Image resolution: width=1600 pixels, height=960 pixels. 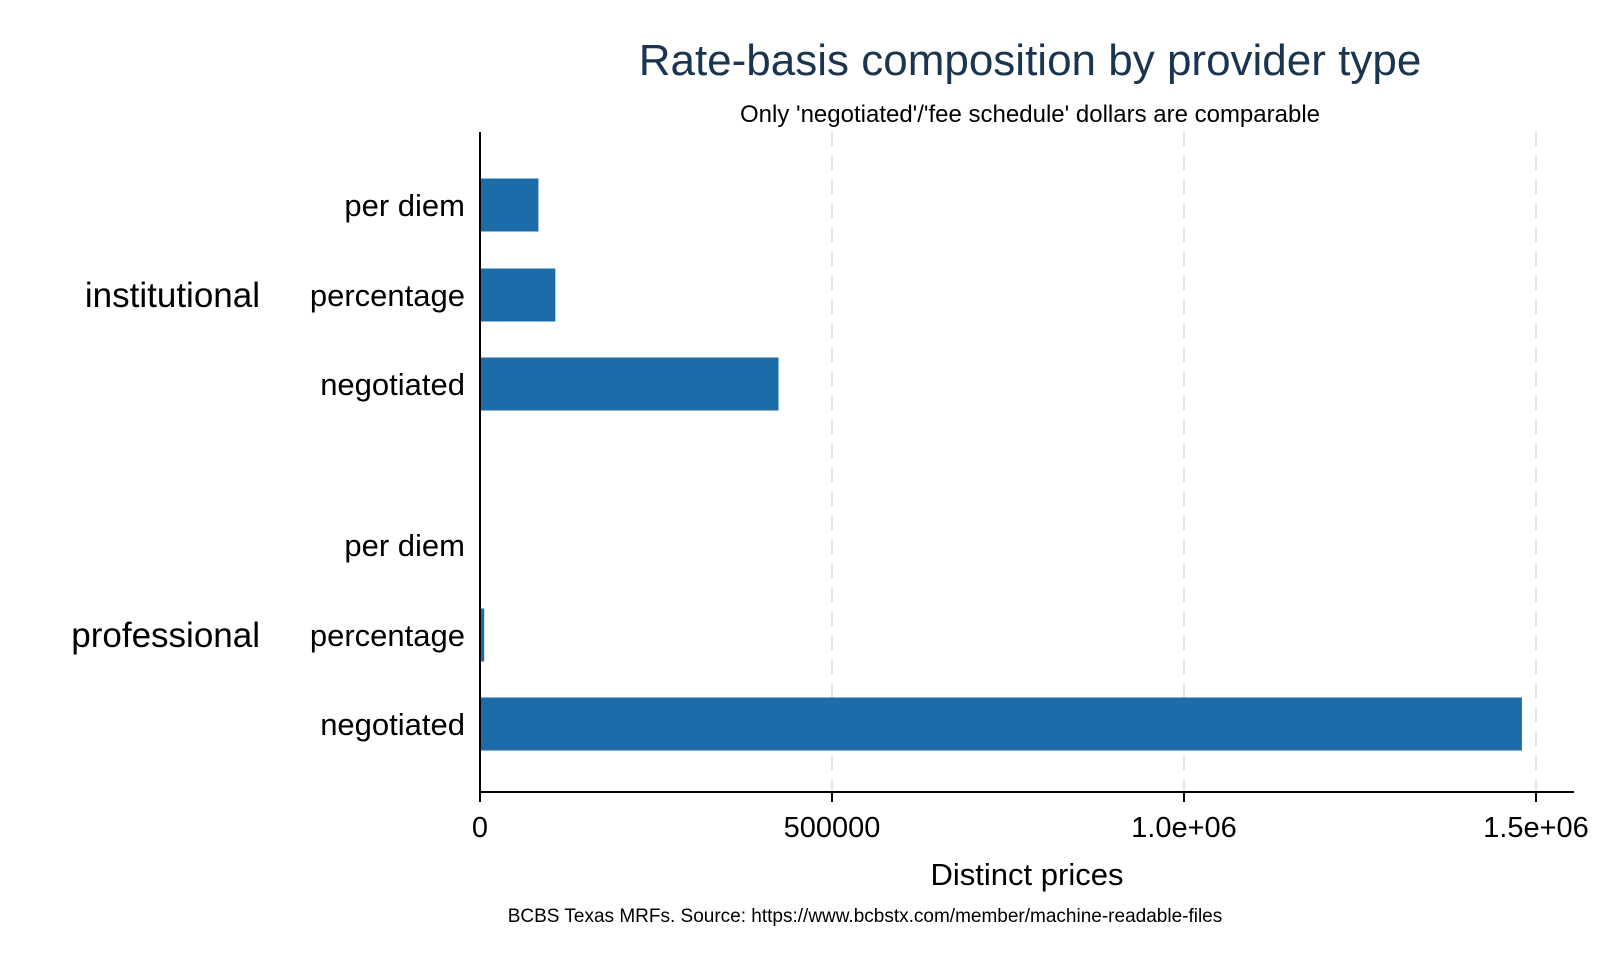 What do you see at coordinates (1030, 60) in the screenshot?
I see `chart-title: Rate-basis composition by provider type` at bounding box center [1030, 60].